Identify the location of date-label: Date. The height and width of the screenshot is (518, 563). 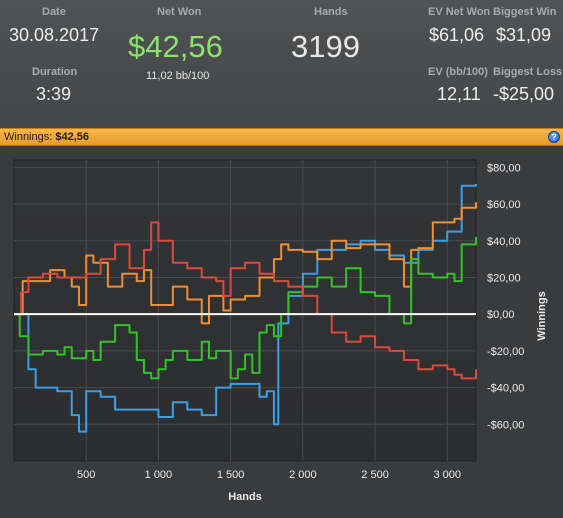
(54, 12).